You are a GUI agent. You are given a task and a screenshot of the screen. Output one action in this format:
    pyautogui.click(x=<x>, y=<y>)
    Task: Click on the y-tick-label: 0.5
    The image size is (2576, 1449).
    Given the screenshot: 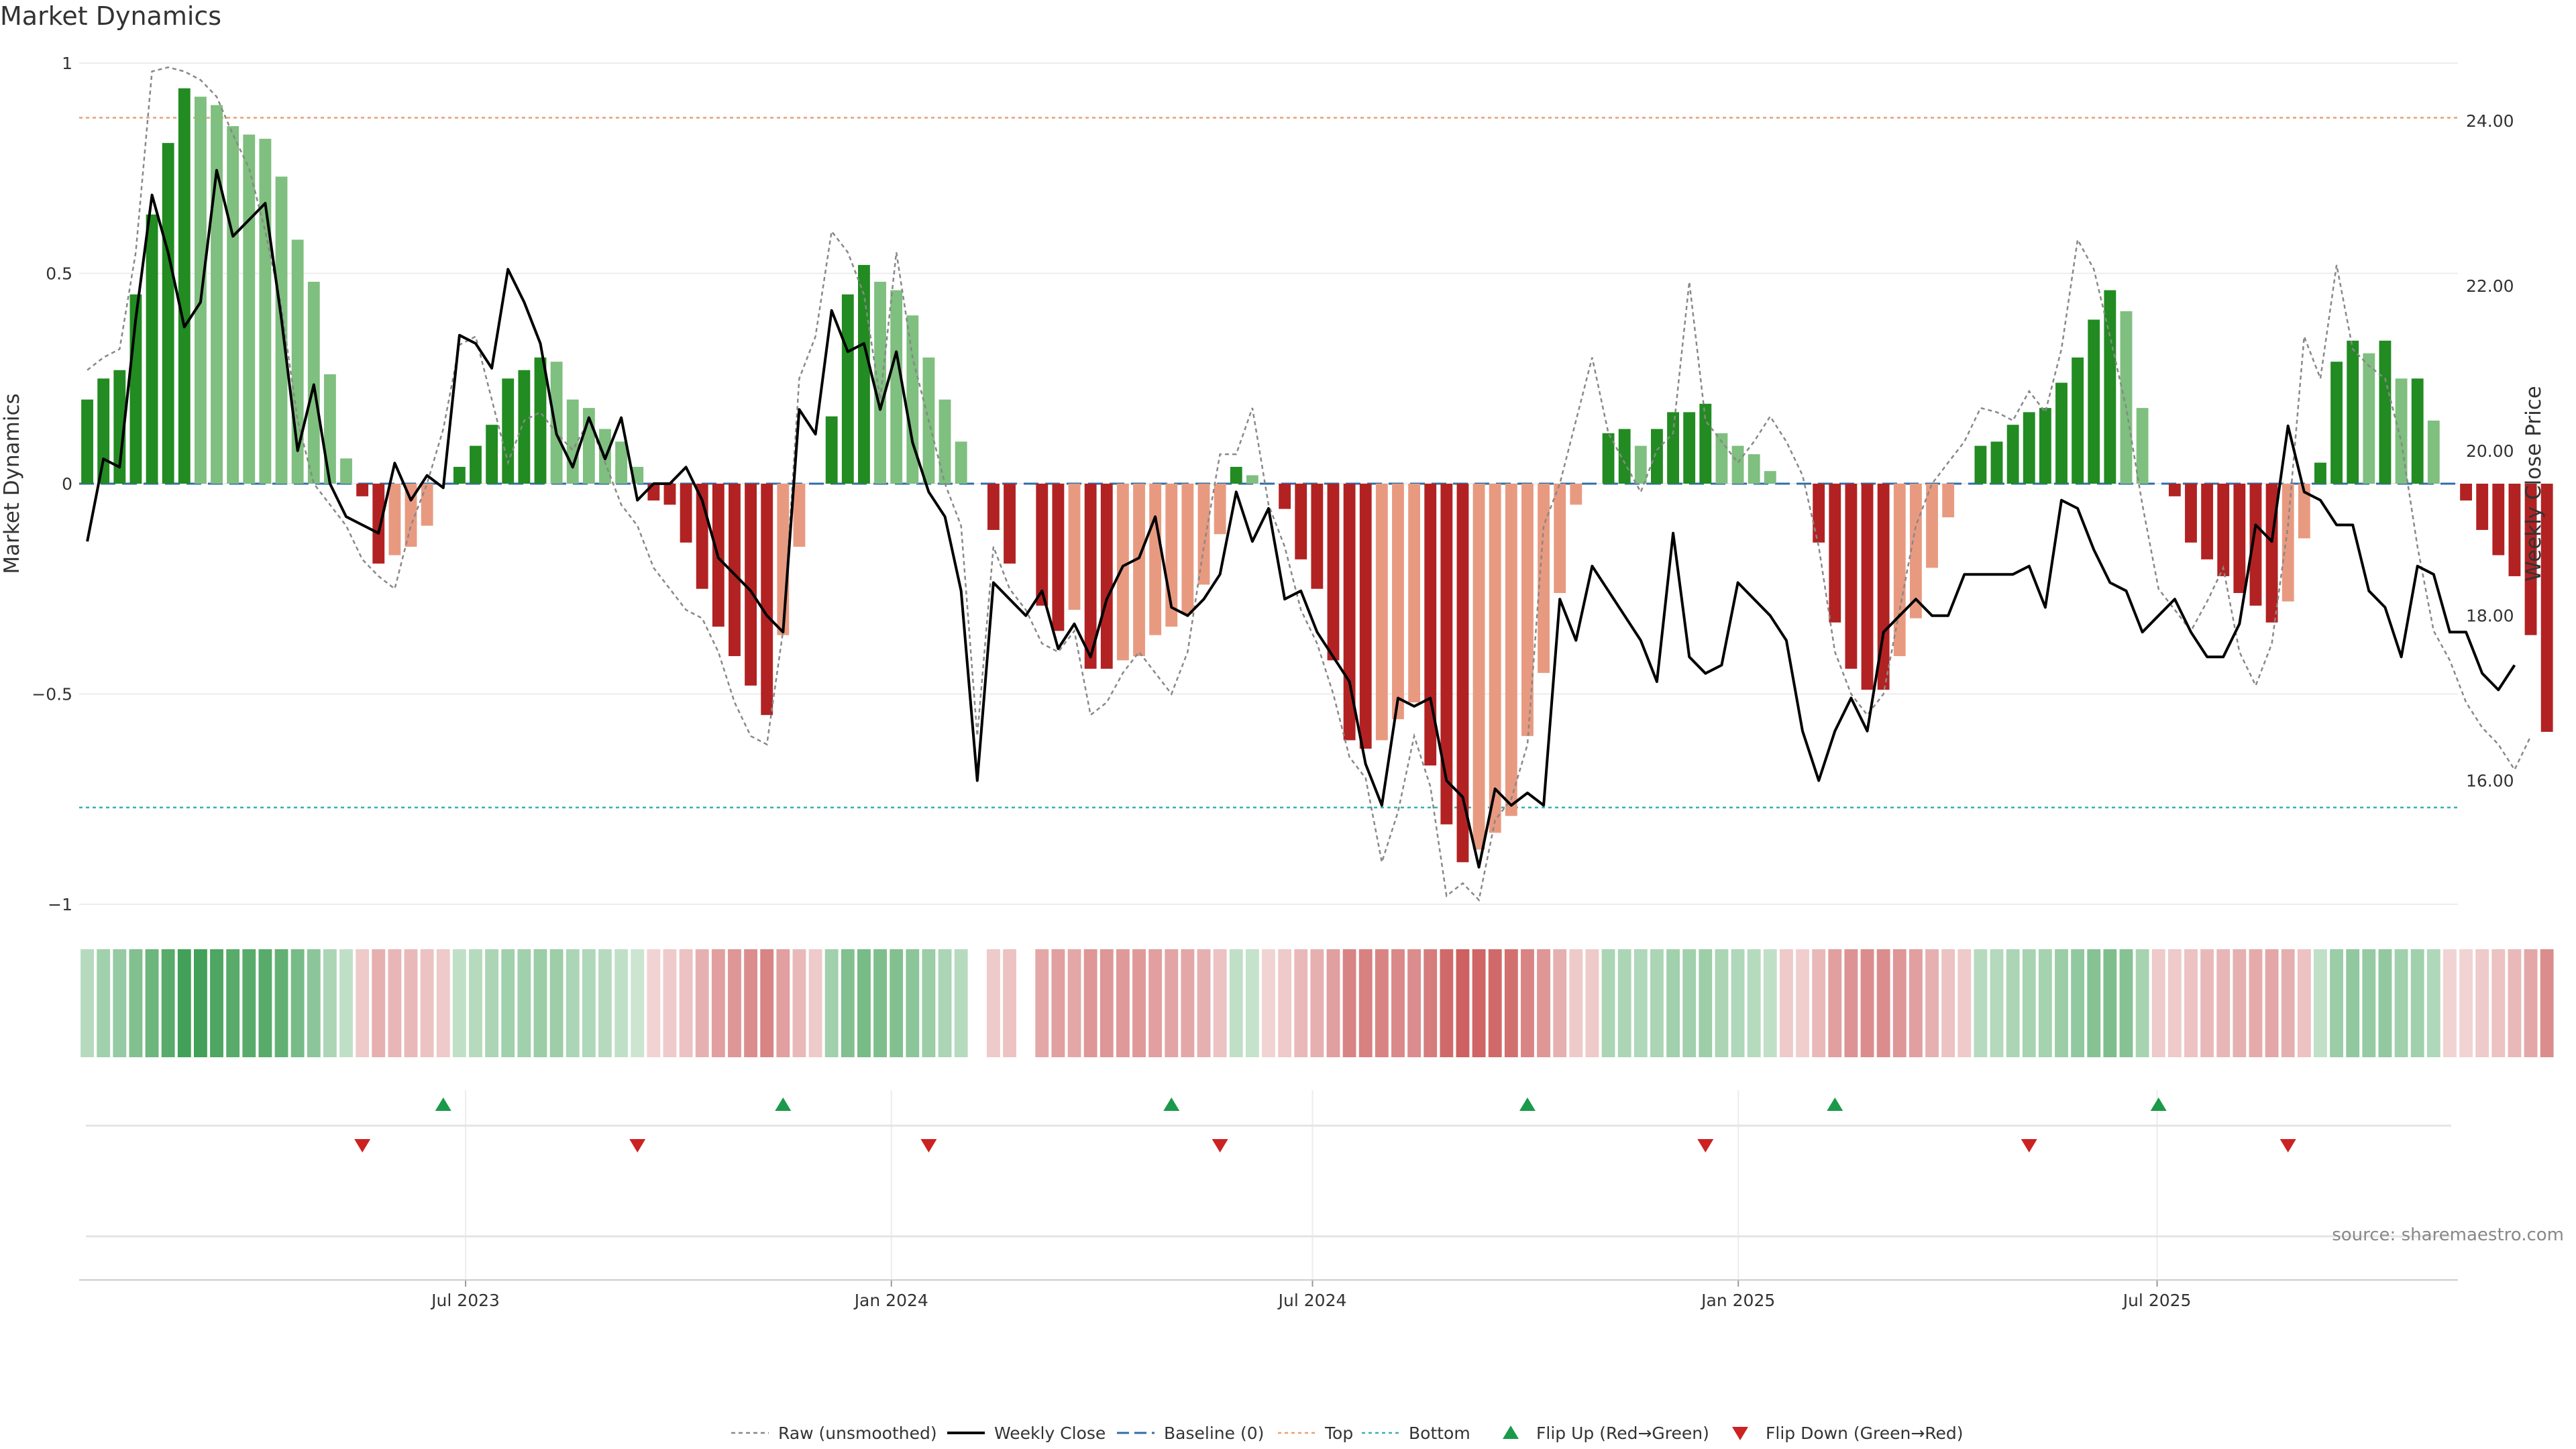 What is the action you would take?
    pyautogui.click(x=59, y=274)
    